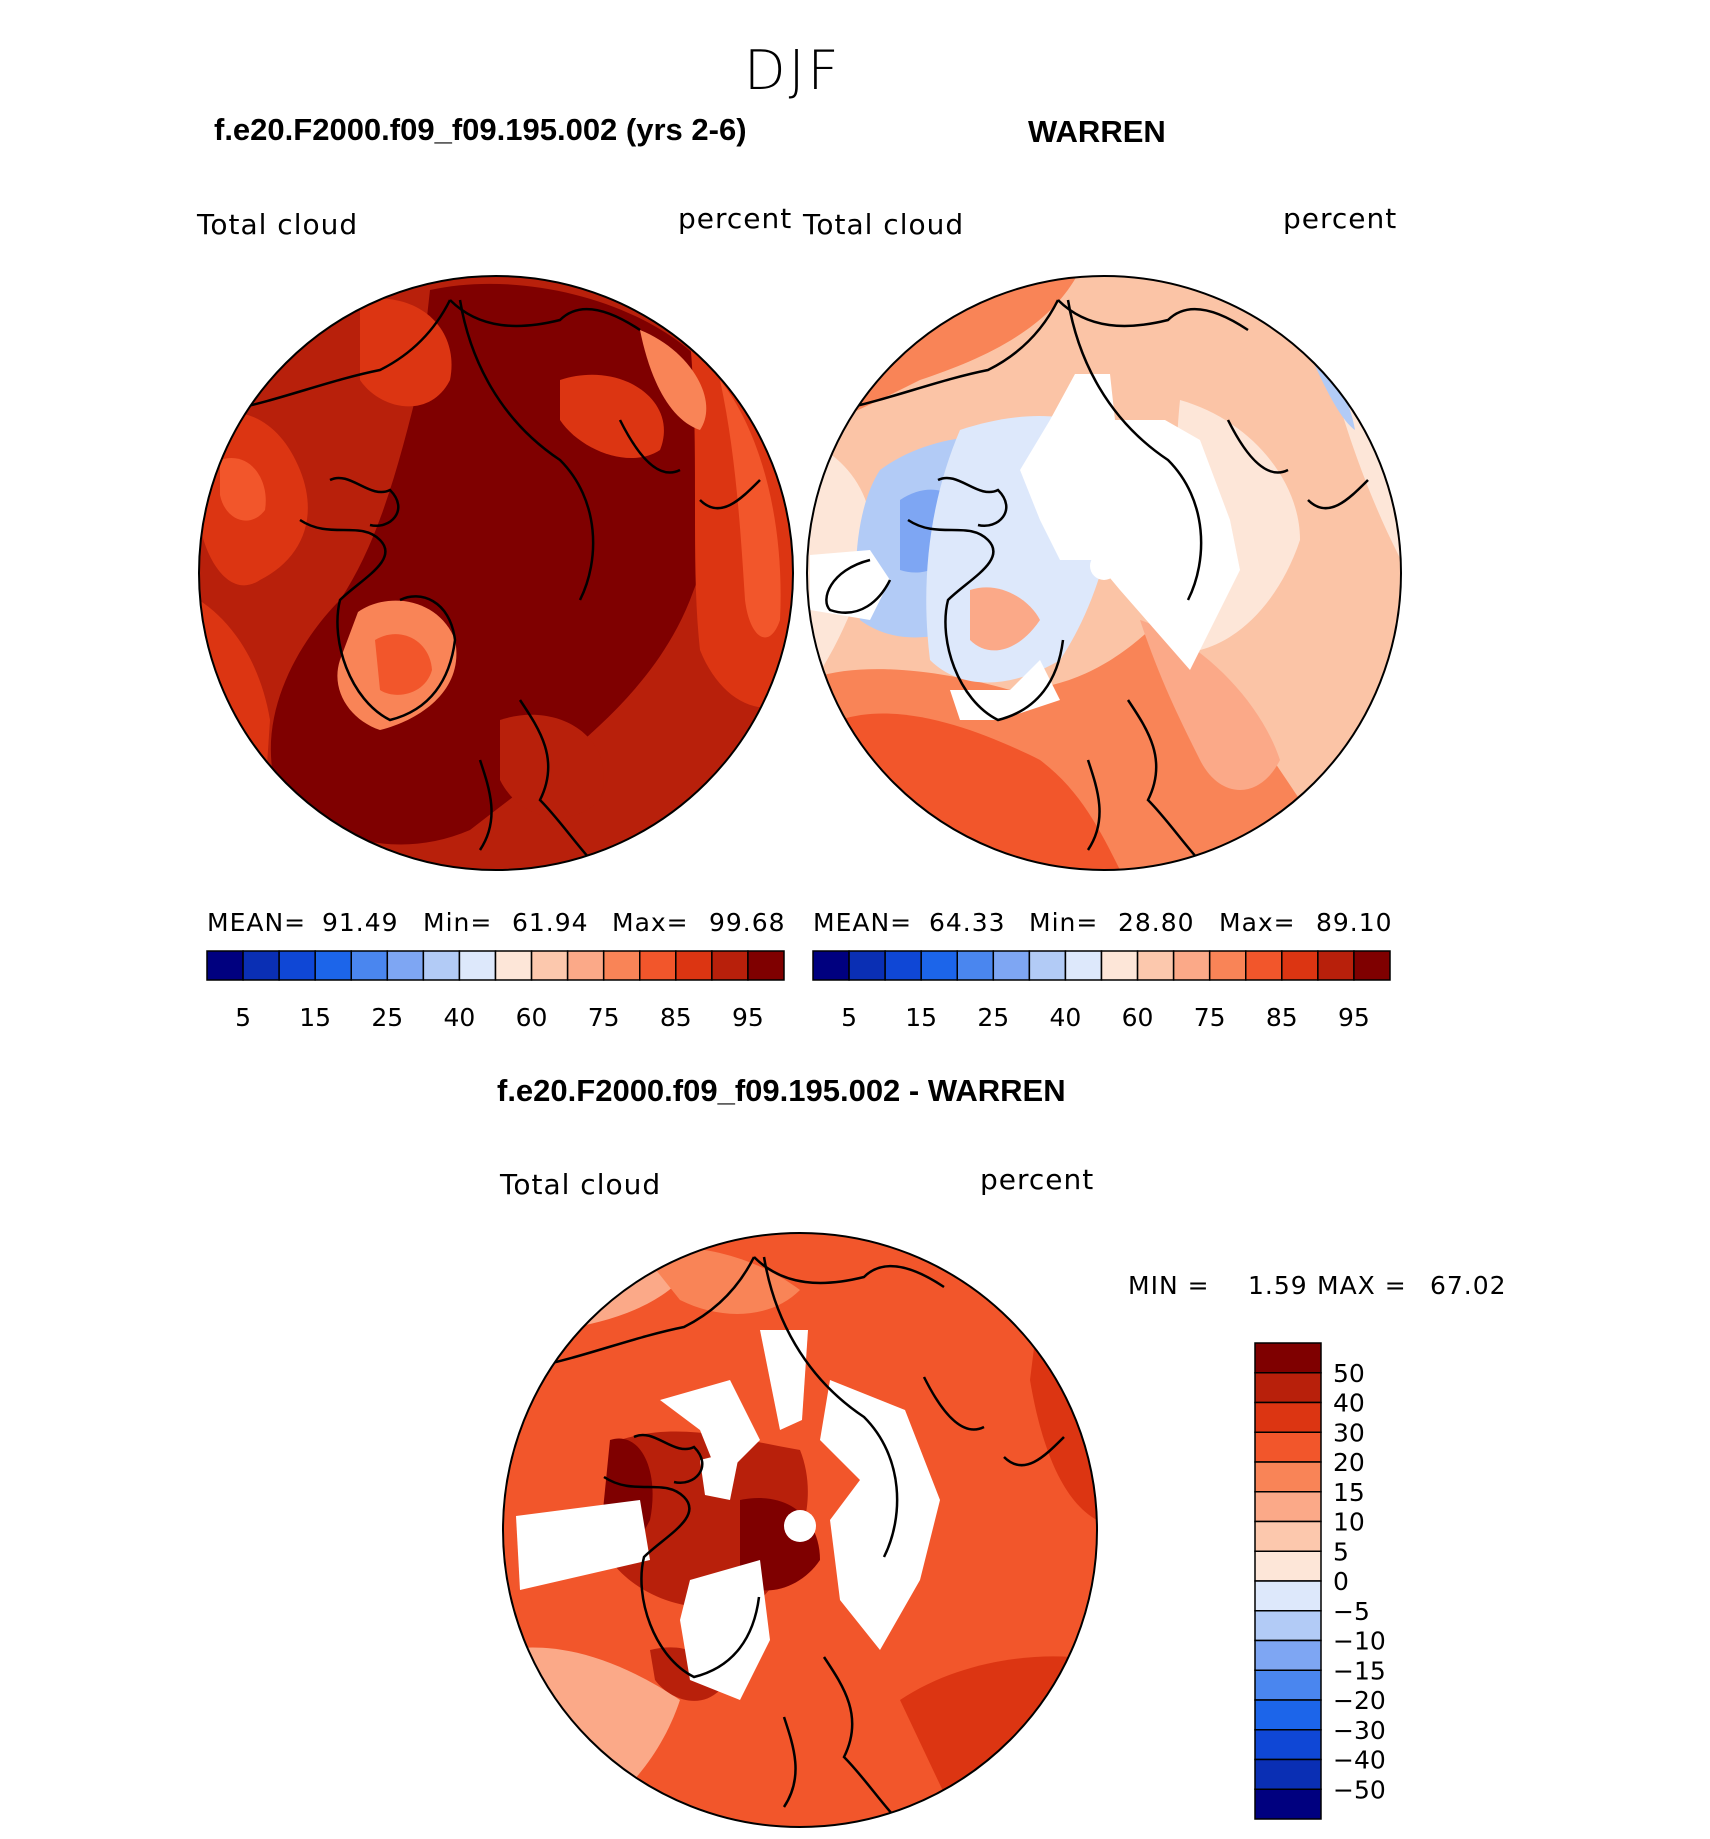 The height and width of the screenshot is (1839, 1710). I want to click on difference-colorbar-tick-label: −5, so click(1351, 1611).